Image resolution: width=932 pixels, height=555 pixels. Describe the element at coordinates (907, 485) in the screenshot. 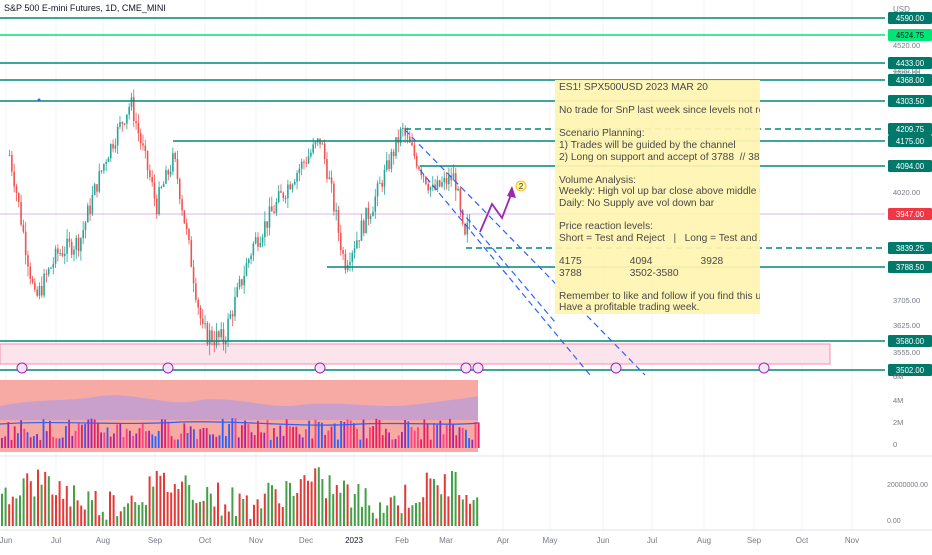

I see `lower-tick: 20000000.00` at that location.